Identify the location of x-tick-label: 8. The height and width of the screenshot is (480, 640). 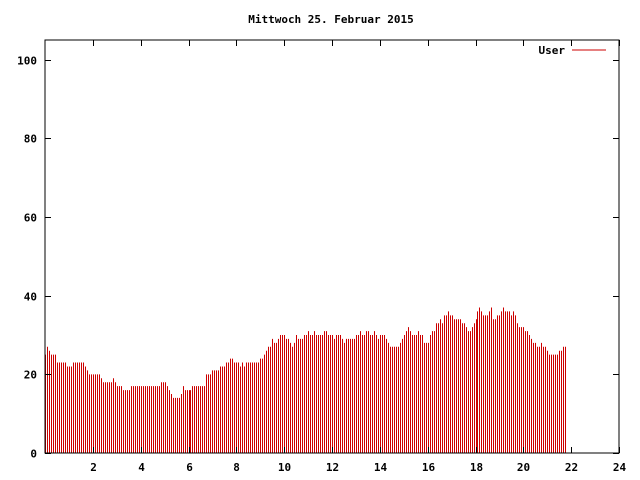
(236, 467).